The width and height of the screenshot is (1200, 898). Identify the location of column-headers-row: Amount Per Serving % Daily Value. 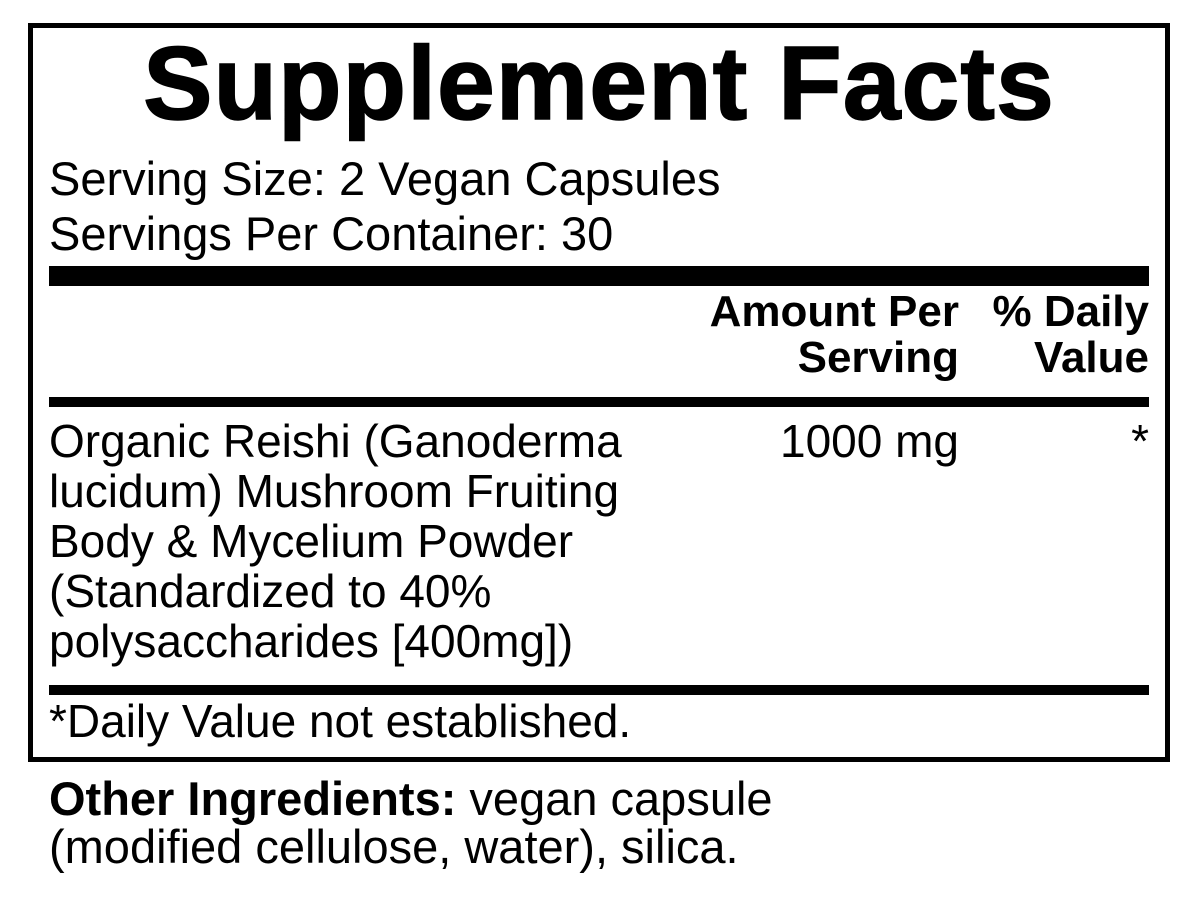
(599, 335).